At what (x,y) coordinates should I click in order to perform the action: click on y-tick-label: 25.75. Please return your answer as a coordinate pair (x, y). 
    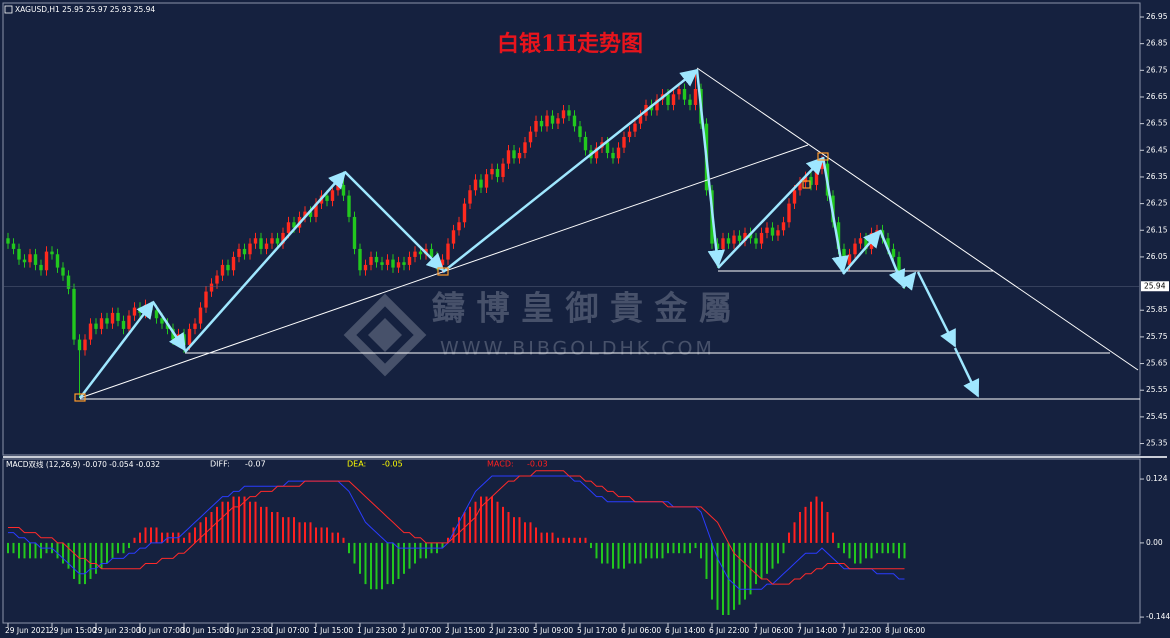
    Looking at the image, I should click on (1157, 336).